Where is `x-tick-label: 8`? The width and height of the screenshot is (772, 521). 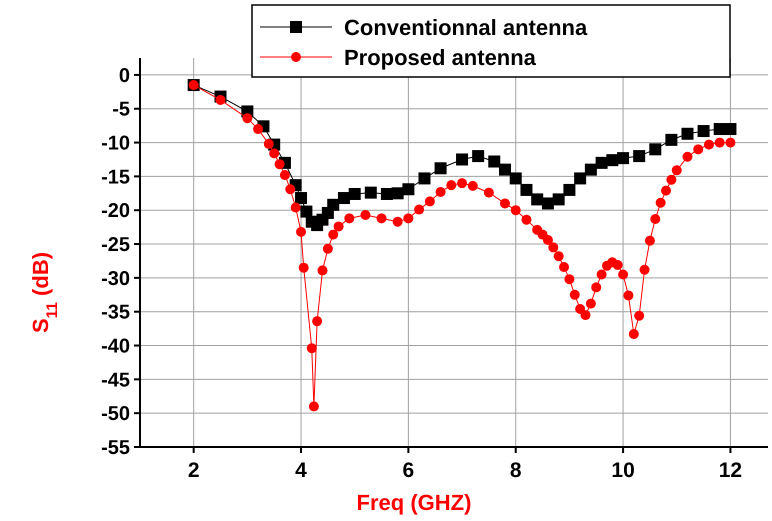
x-tick-label: 8 is located at coordinates (516, 470).